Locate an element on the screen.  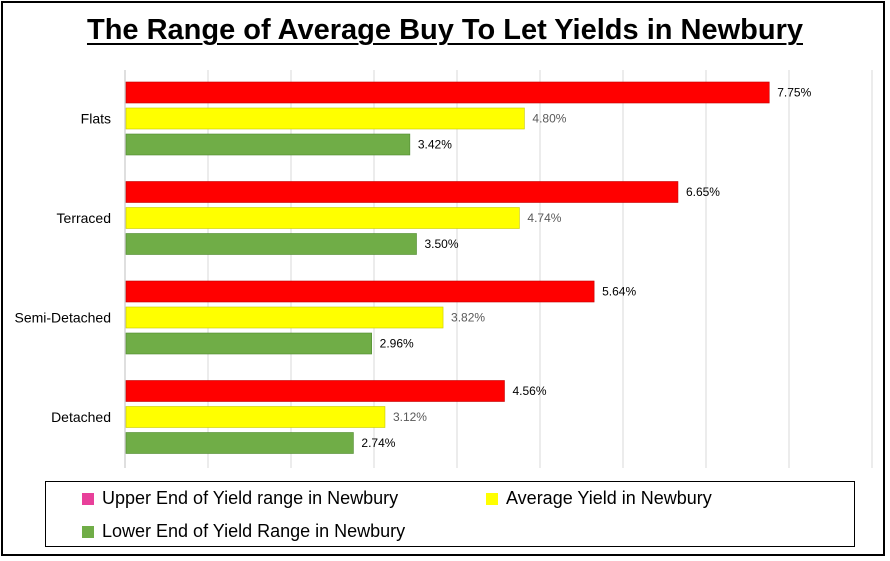
legend-item-upper: Upper End of Yield range in Newbury is located at coordinates (240, 498).